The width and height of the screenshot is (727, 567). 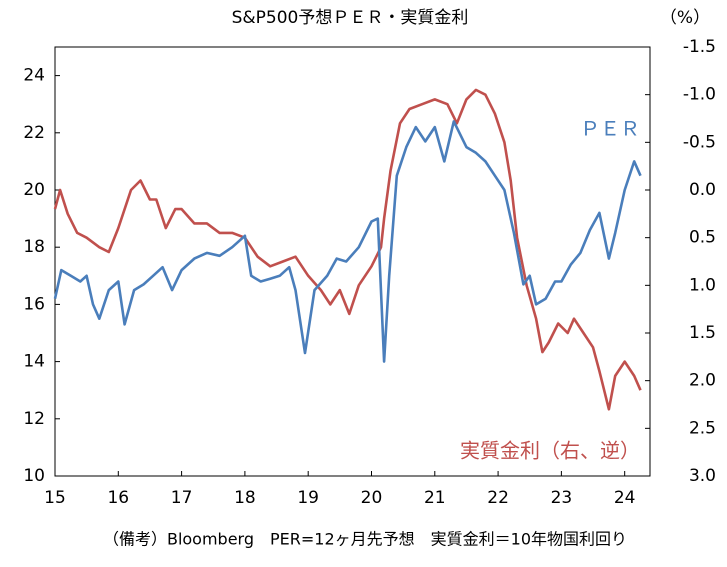 What do you see at coordinates (34, 304) in the screenshot?
I see `y-tick-label: 16` at bounding box center [34, 304].